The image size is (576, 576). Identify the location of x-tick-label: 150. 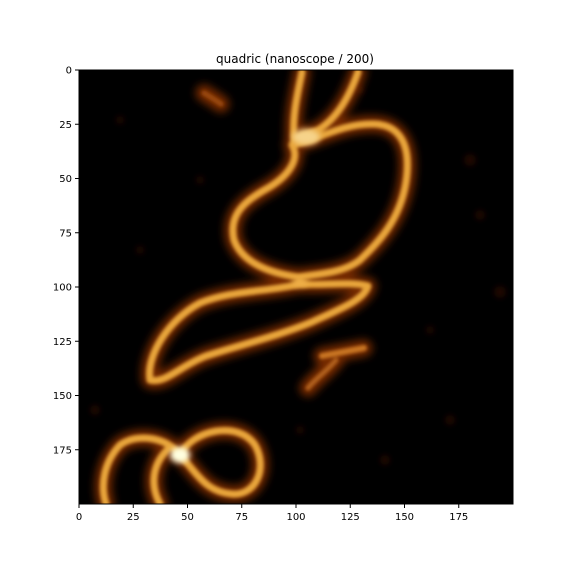
(404, 517).